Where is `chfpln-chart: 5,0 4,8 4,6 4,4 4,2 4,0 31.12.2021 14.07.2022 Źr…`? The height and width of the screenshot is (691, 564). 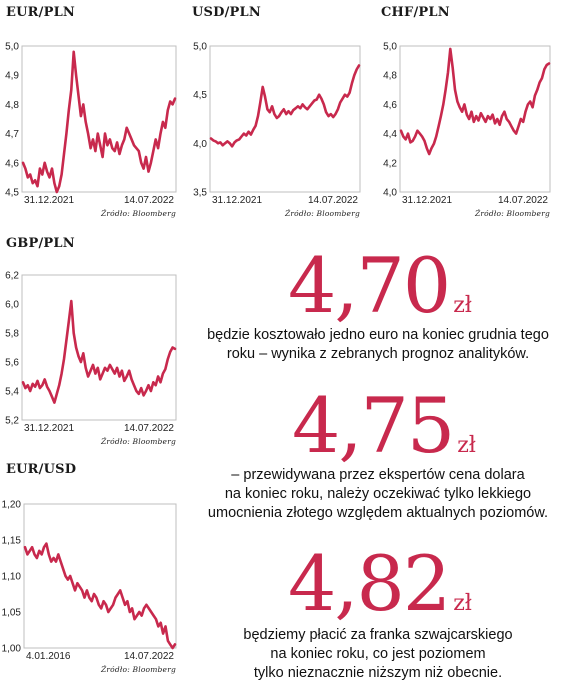 chfpln-chart: 5,0 4,8 4,6 4,4 4,2 4,0 31.12.2021 14.07.2022 Źr… is located at coordinates (467, 130).